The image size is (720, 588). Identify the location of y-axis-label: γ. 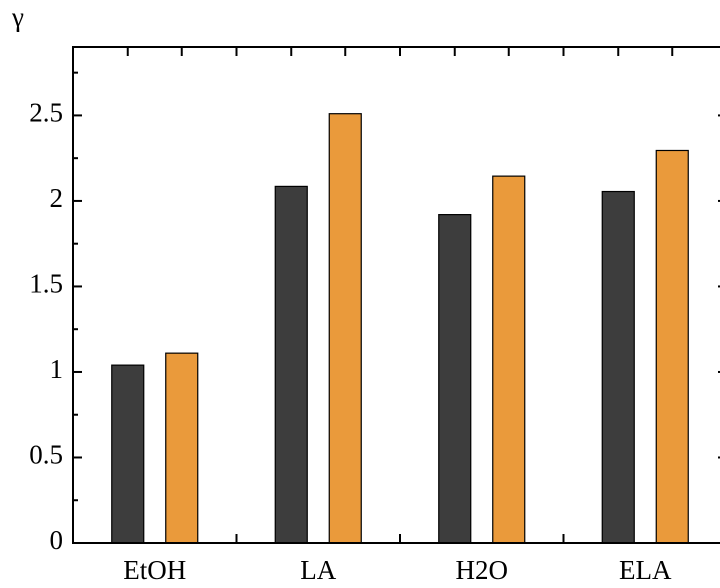
(17, 17).